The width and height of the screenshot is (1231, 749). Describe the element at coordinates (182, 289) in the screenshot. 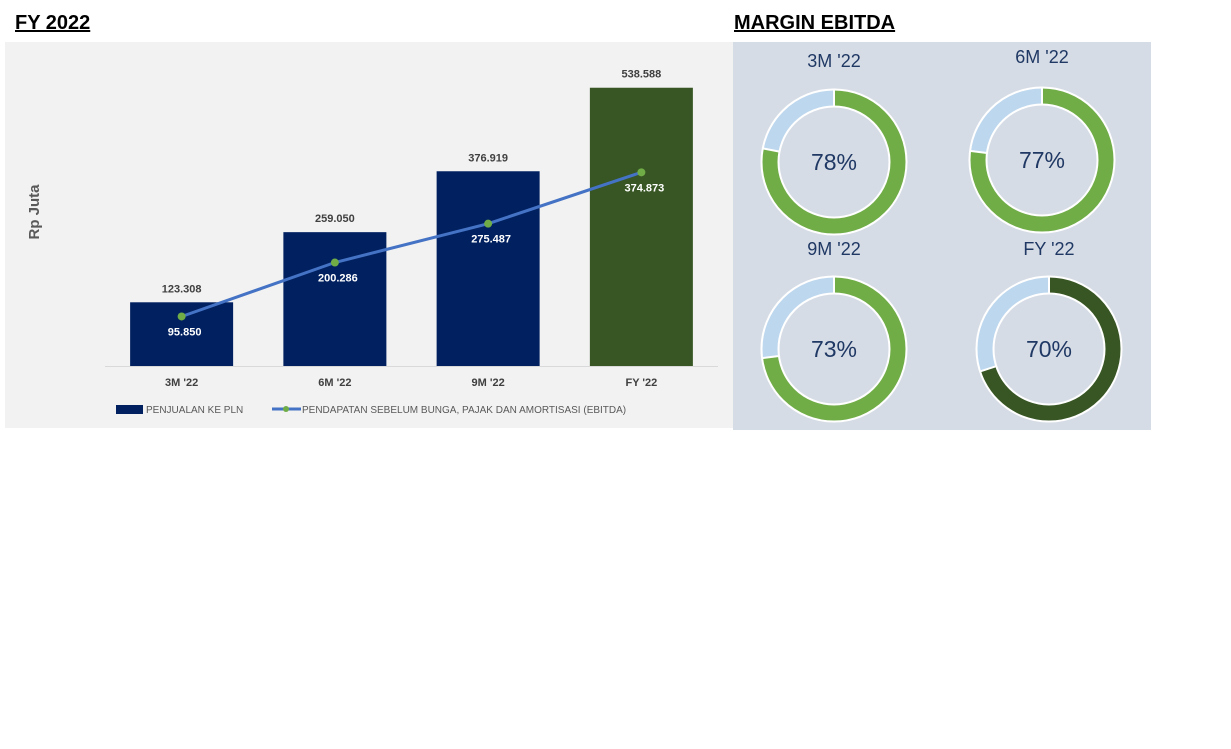

I see `bar-value-label: 123.308` at that location.